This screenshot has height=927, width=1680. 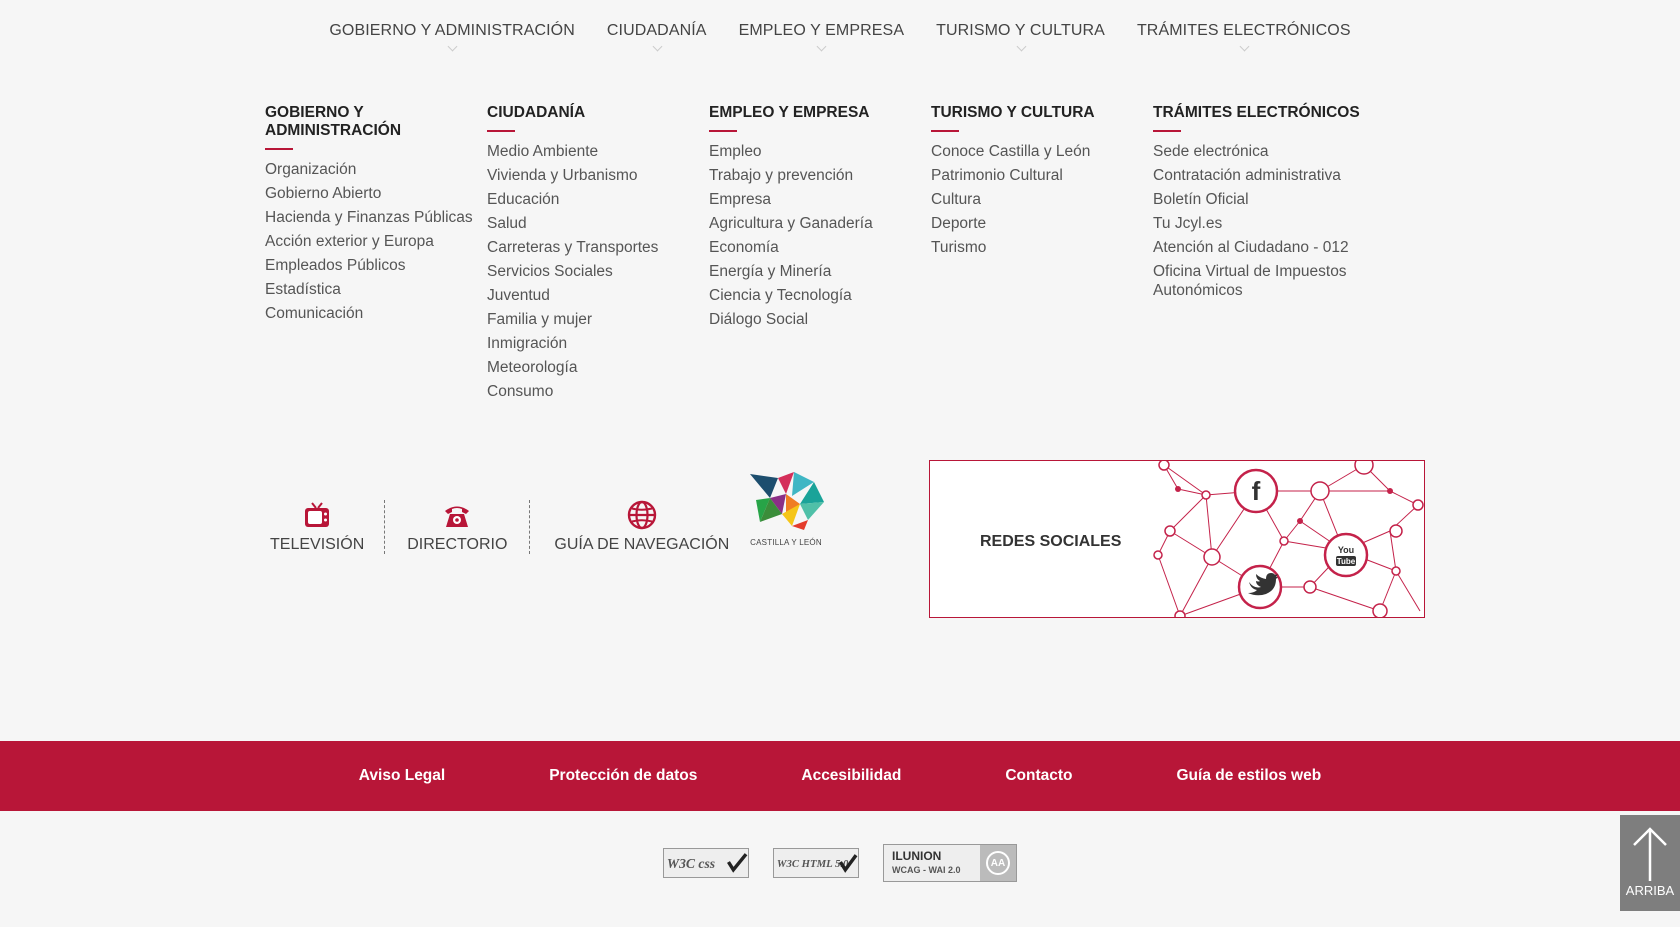 What do you see at coordinates (527, 343) in the screenshot?
I see `link-item: Inmigración` at bounding box center [527, 343].